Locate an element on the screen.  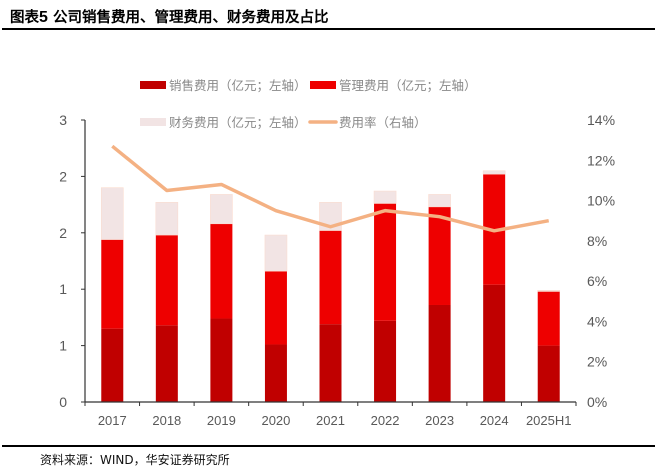
right-tick-label: 12% is located at coordinates (601, 160).